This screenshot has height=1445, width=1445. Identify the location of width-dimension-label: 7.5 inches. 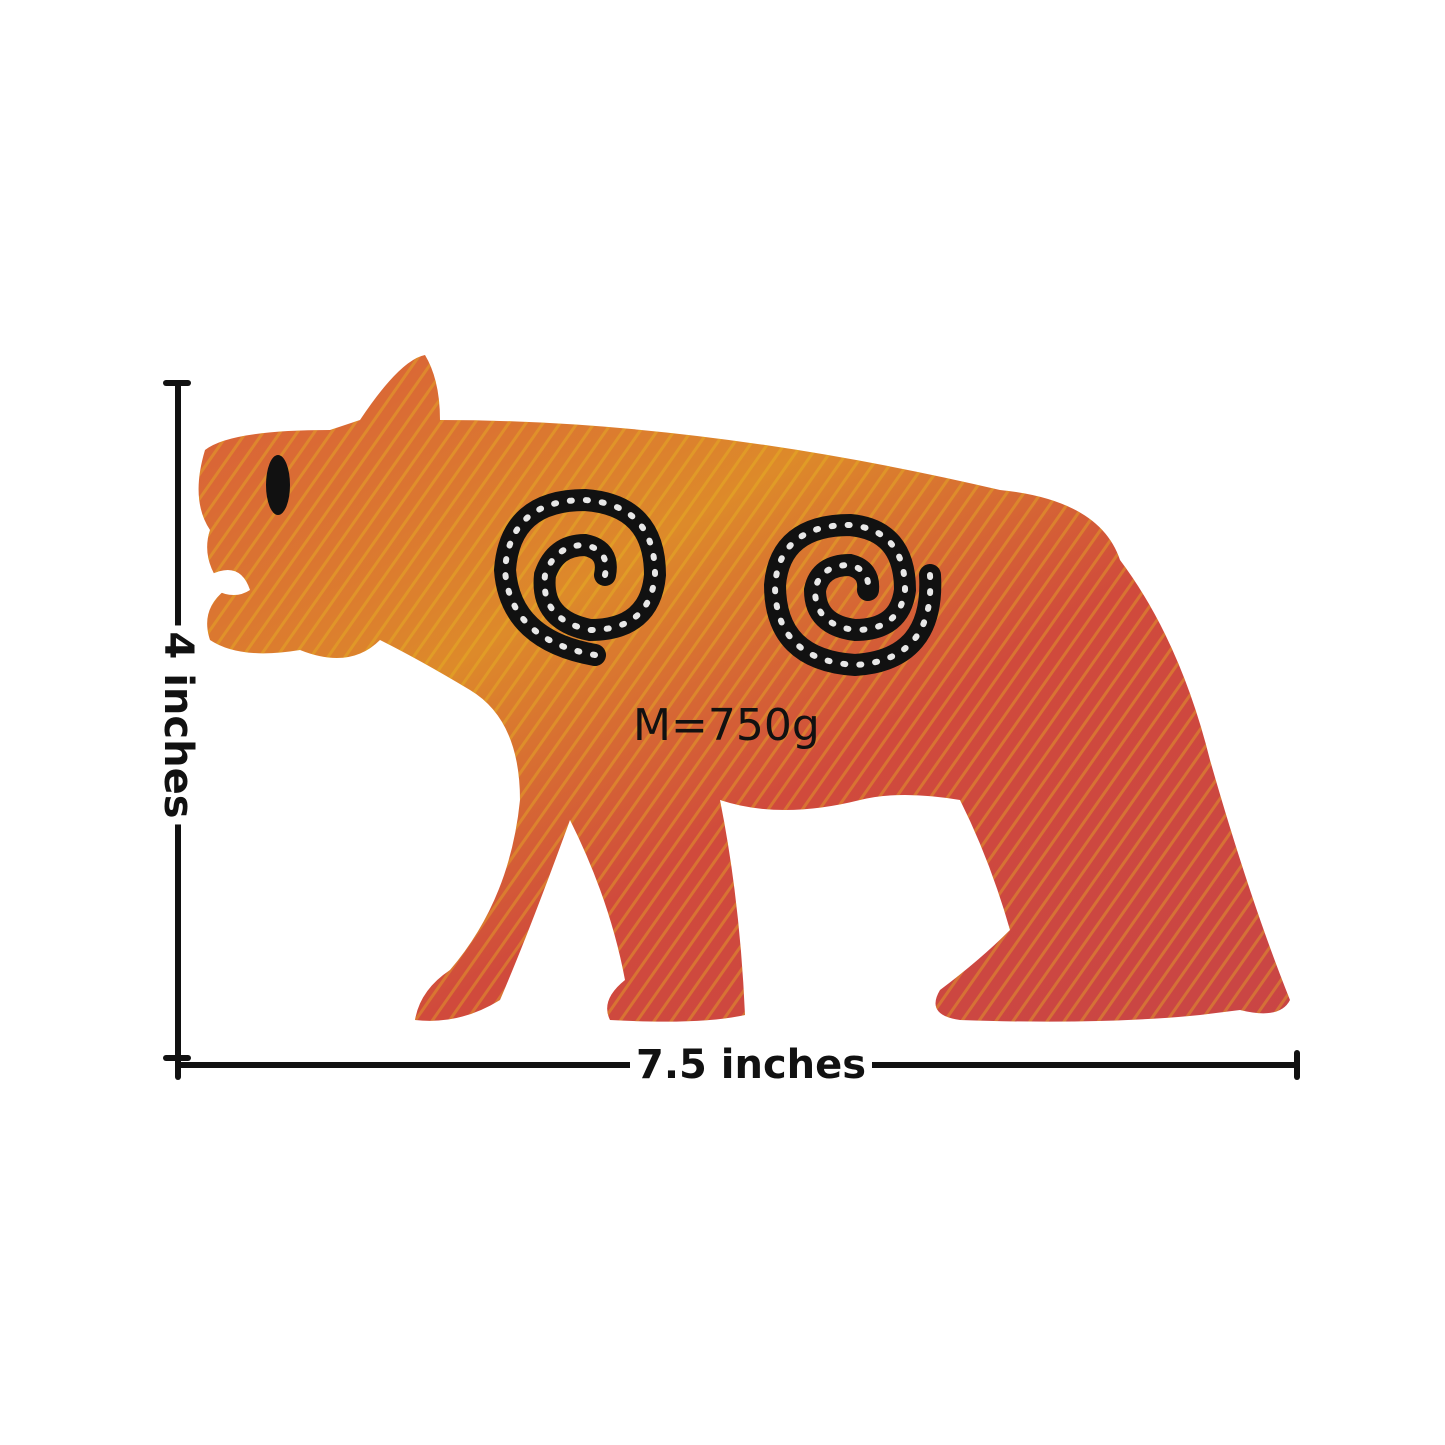
(751, 1065).